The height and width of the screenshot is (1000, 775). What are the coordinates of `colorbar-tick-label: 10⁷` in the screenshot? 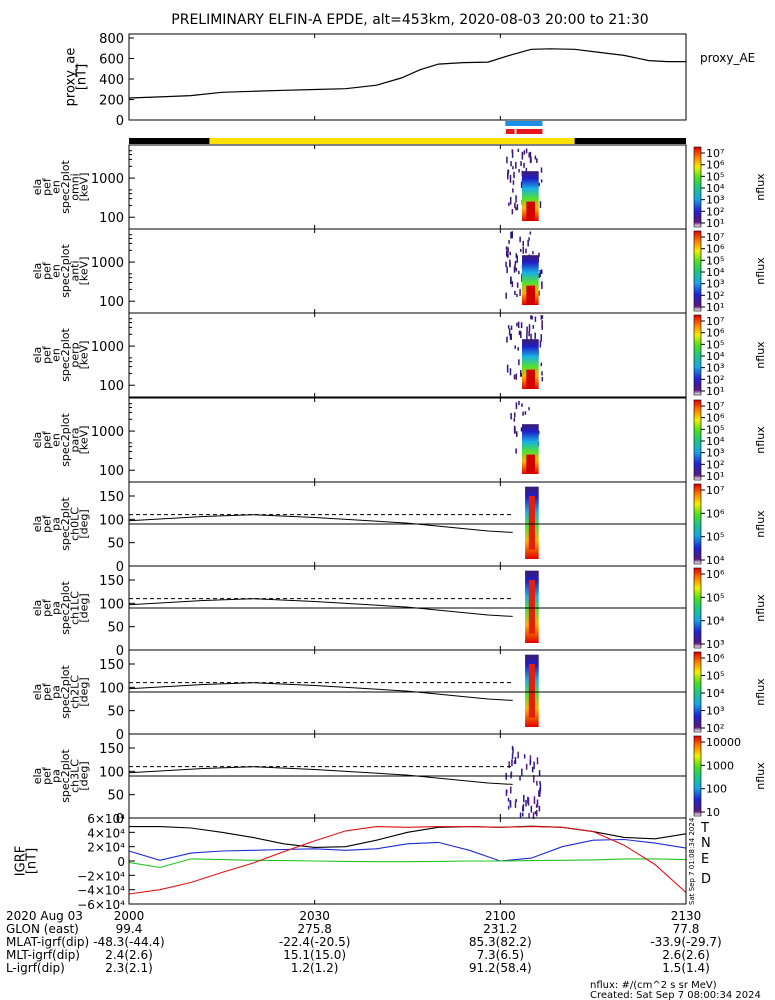 It's located at (715, 490).